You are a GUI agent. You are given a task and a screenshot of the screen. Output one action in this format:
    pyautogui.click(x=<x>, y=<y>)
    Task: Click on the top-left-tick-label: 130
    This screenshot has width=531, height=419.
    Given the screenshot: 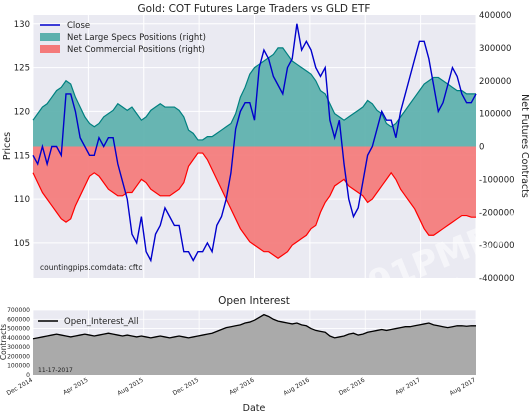 What is the action you would take?
    pyautogui.click(x=22, y=25)
    